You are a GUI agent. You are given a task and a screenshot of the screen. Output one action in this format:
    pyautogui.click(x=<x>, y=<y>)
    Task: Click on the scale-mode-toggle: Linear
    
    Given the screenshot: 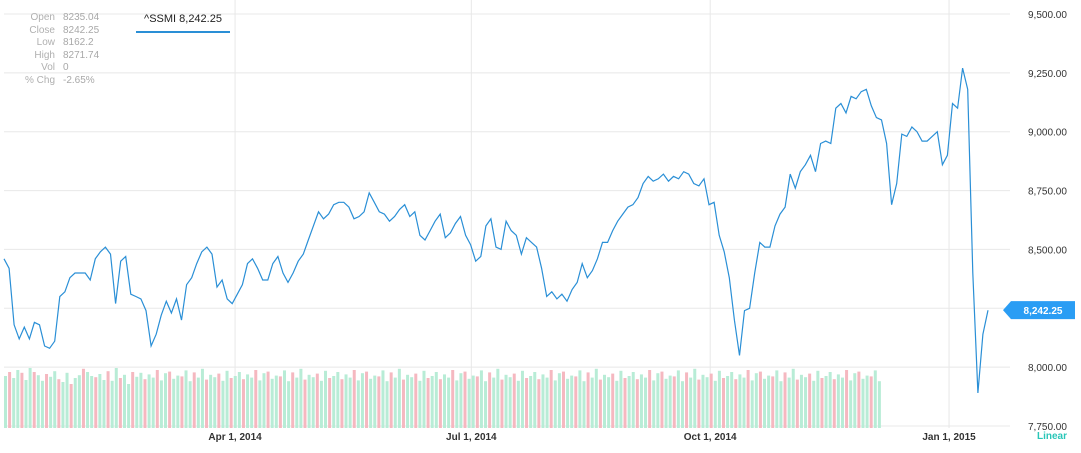 What is the action you would take?
    pyautogui.click(x=1051, y=436)
    